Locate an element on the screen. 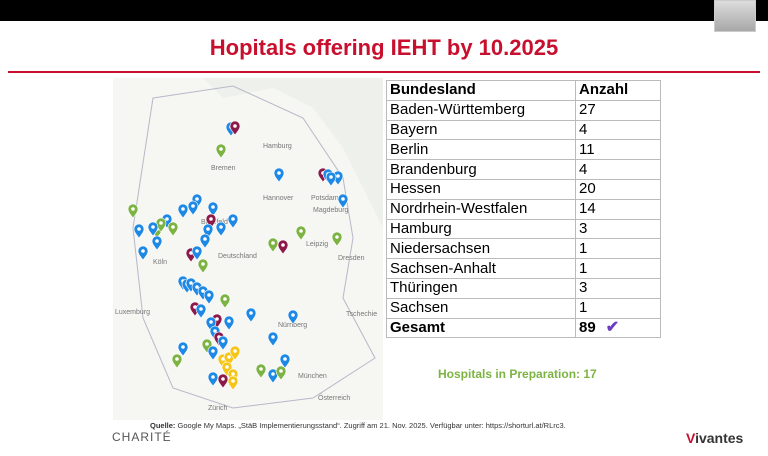 The image size is (768, 456). table-cell: Sachsen-Anhalt is located at coordinates (481, 268).